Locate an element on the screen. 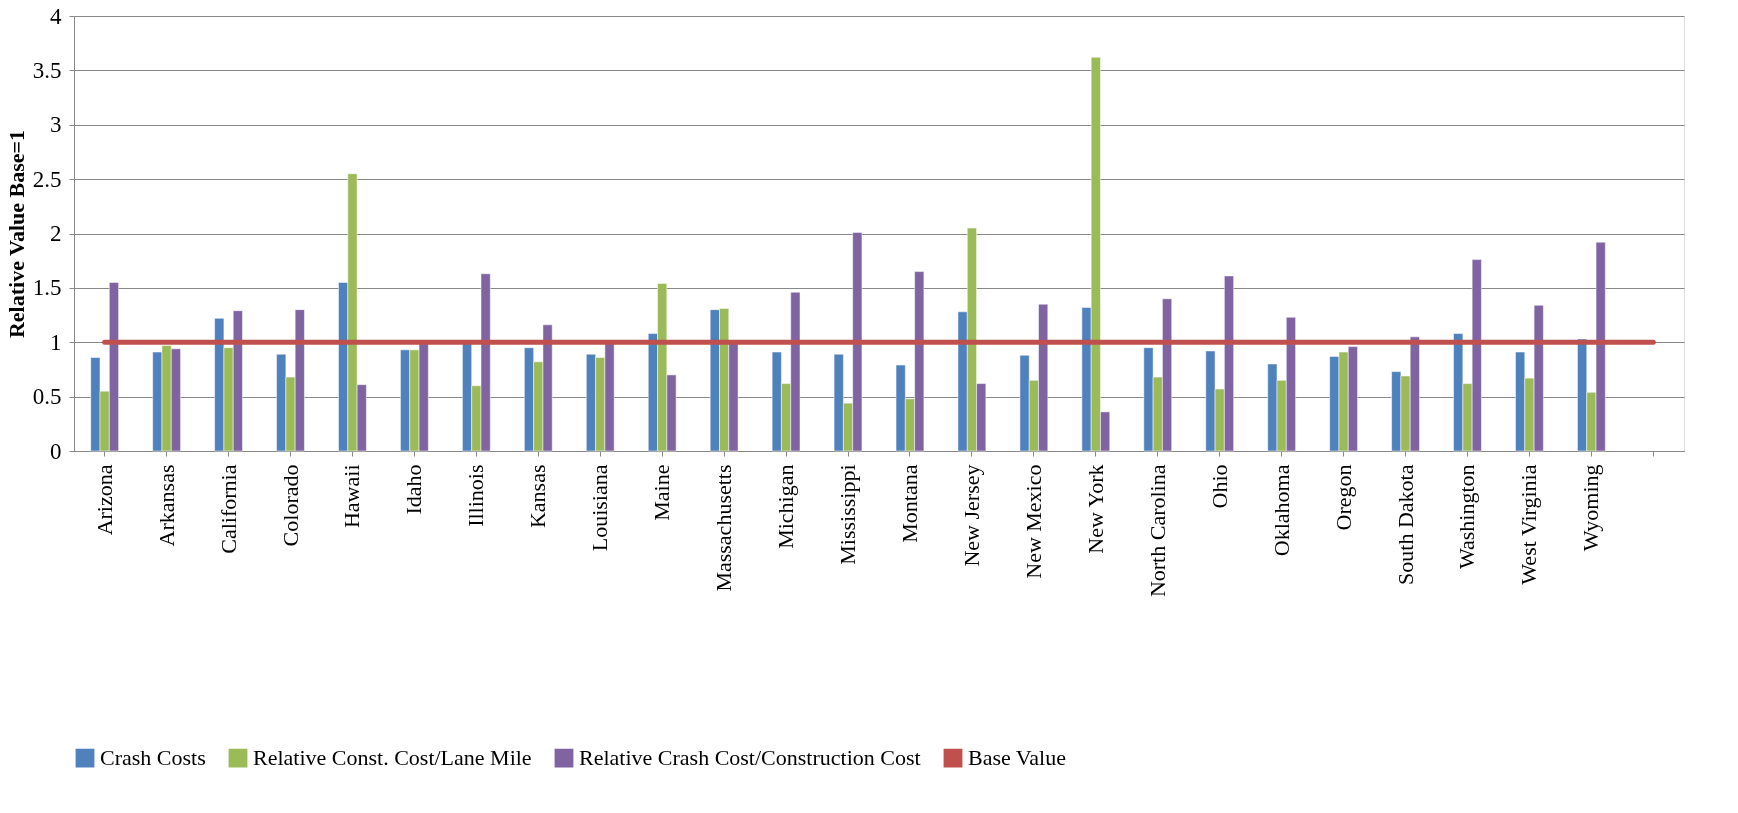 This screenshot has height=813, width=1738. y-tick-label: 3 is located at coordinates (56, 125).